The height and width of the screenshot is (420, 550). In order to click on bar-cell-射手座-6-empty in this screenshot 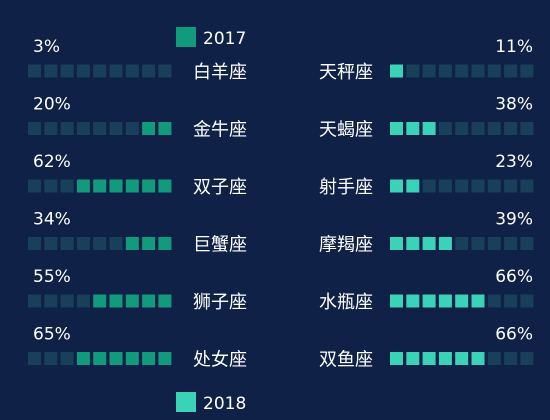, I will do `click(478, 186)`.